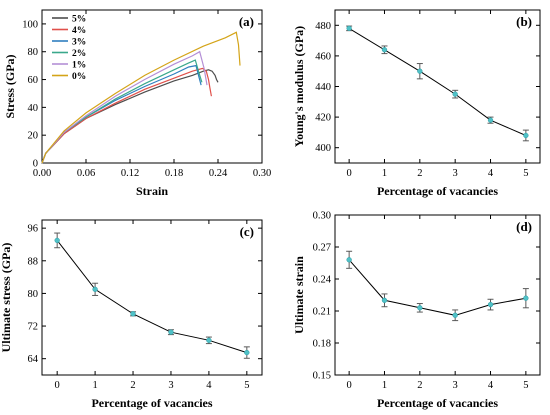  I want to click on y-axis-label: Stress (GPa), so click(10, 86).